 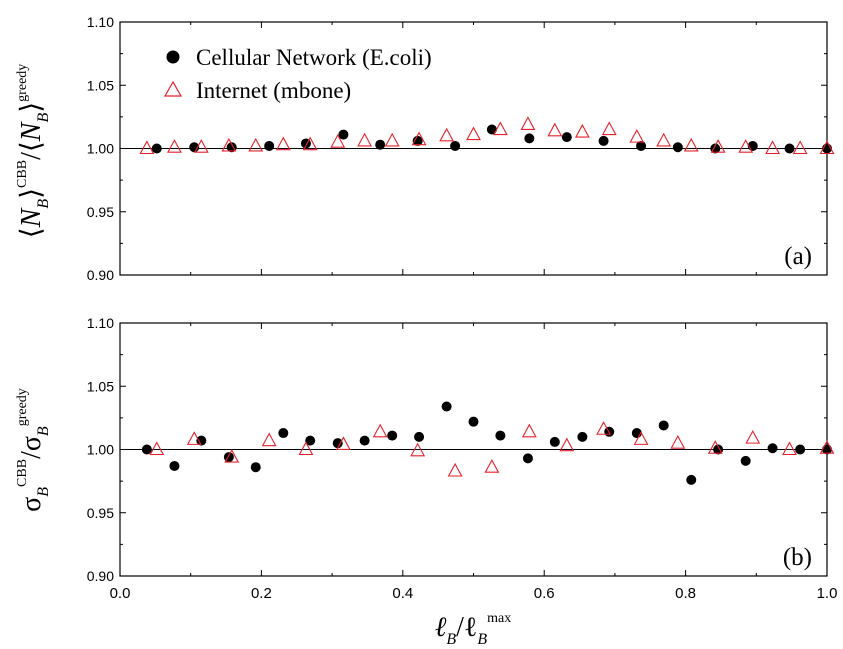 I want to click on legend-marker-internet, so click(x=173, y=88).